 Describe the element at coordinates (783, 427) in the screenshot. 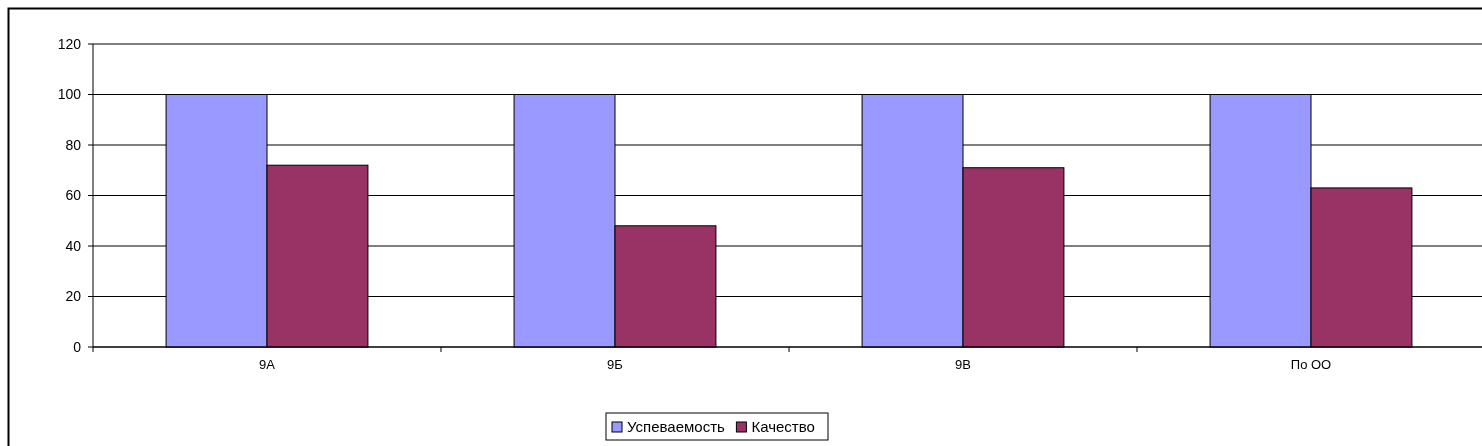

I see `legend-label: Качество` at that location.